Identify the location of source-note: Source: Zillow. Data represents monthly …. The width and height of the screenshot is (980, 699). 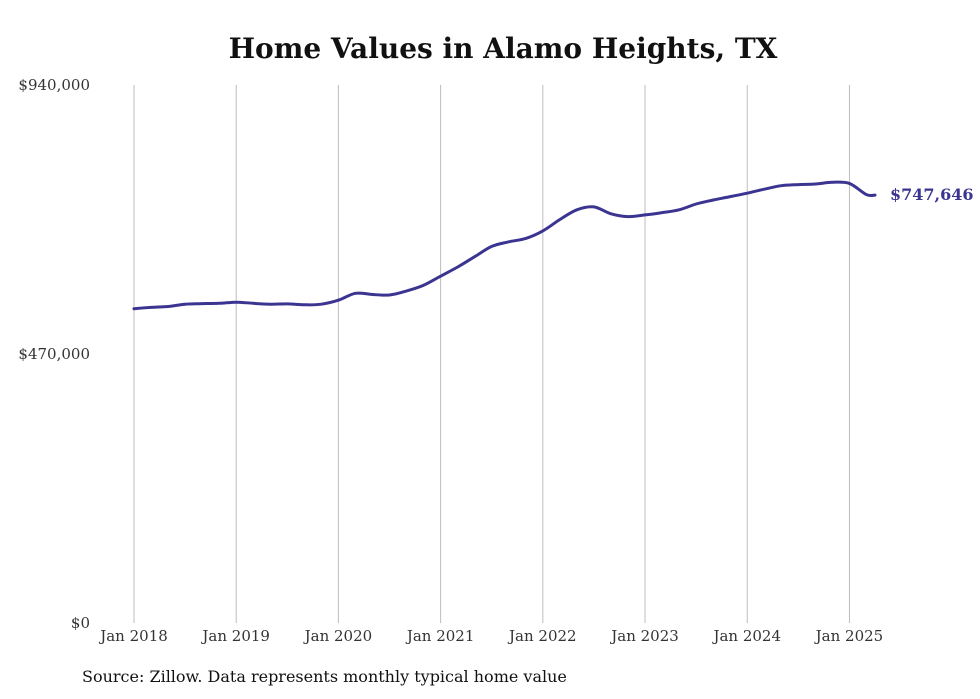
(324, 676).